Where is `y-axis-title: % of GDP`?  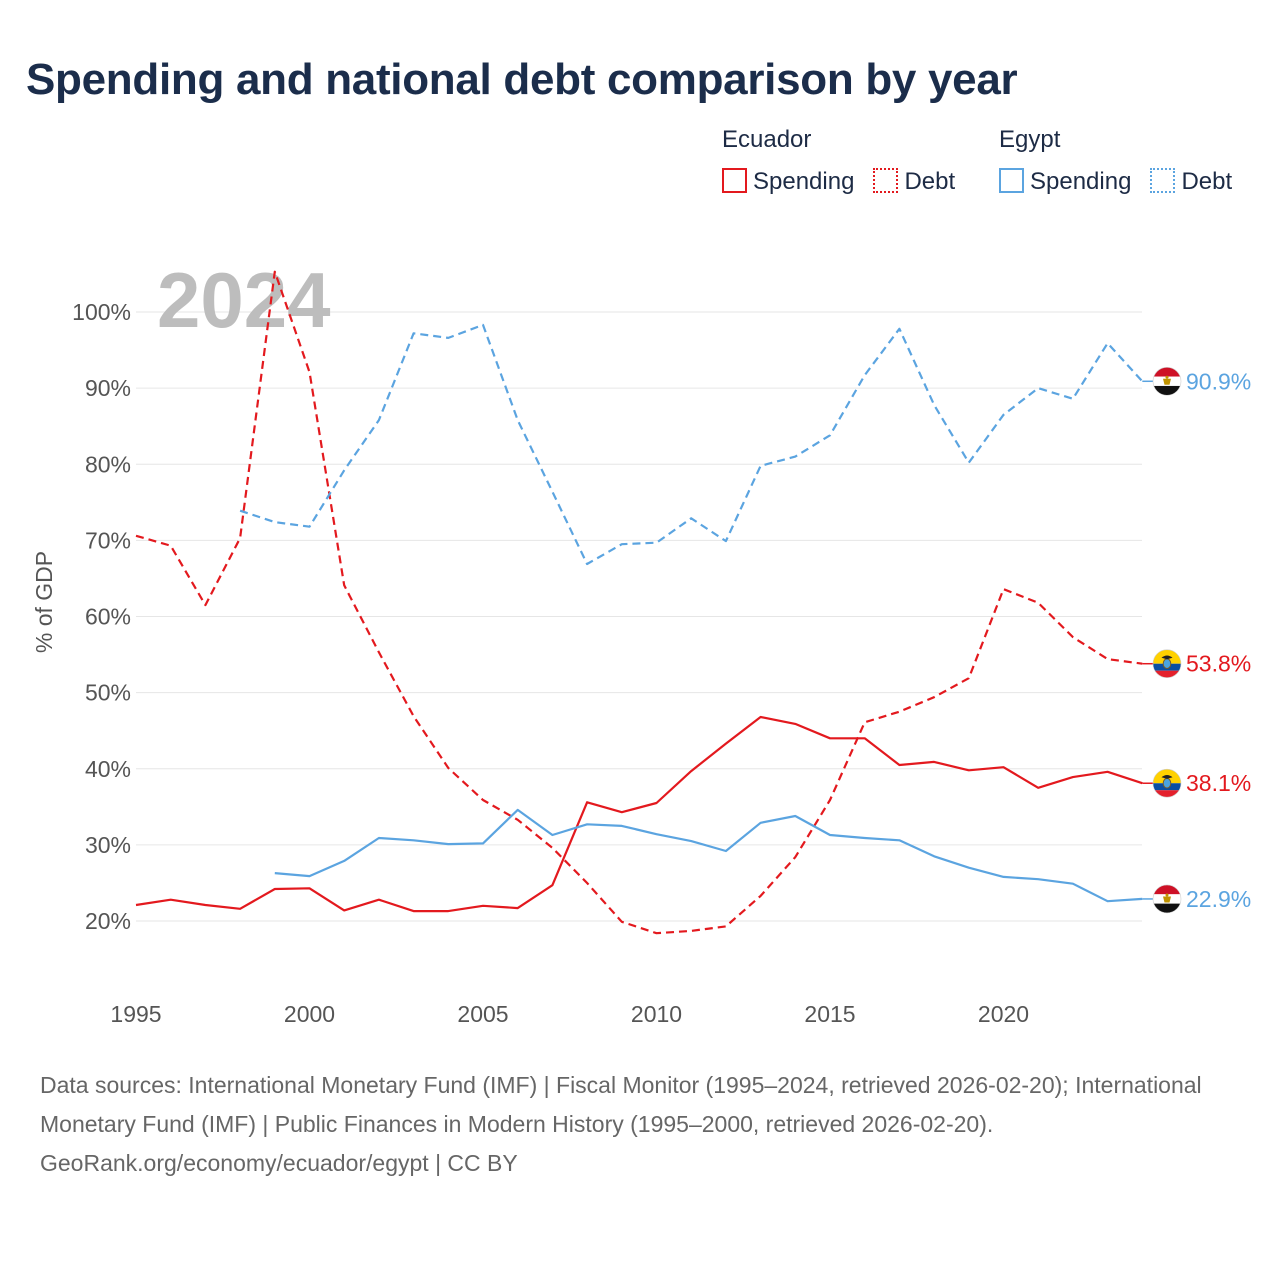 y-axis-title: % of GDP is located at coordinates (44, 602).